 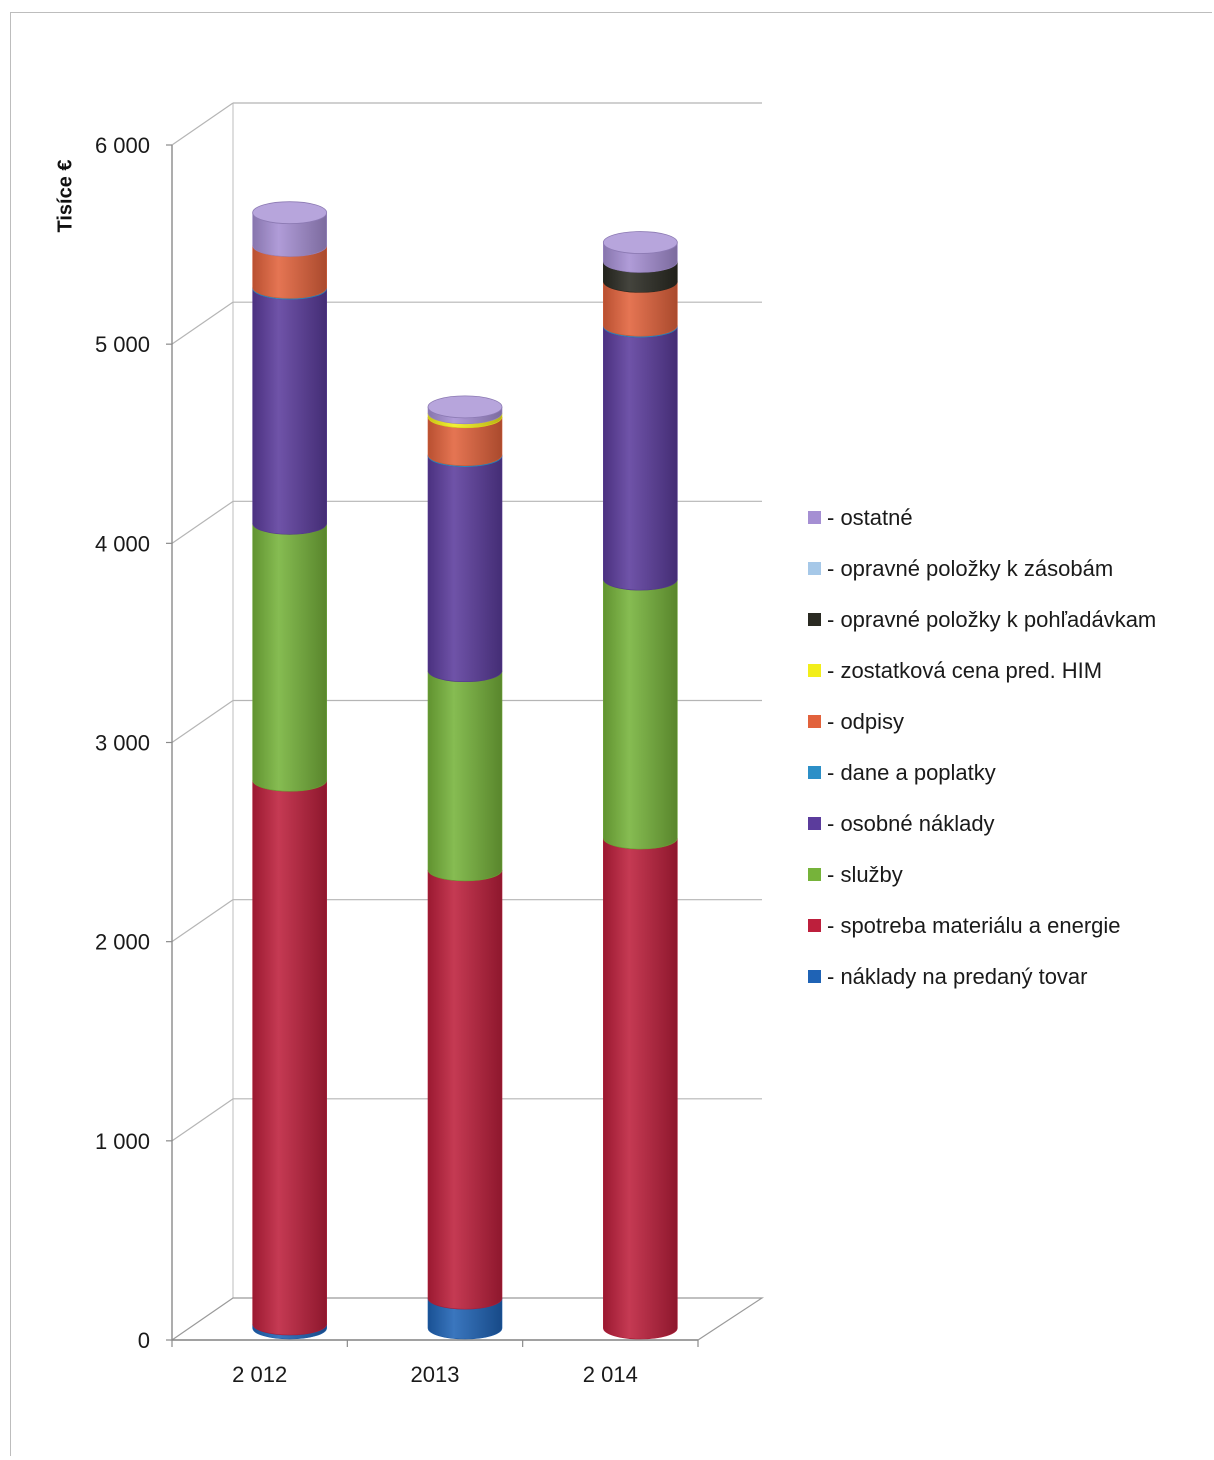 What do you see at coordinates (65, 196) in the screenshot?
I see `y-axis-label: Tisíce €` at bounding box center [65, 196].